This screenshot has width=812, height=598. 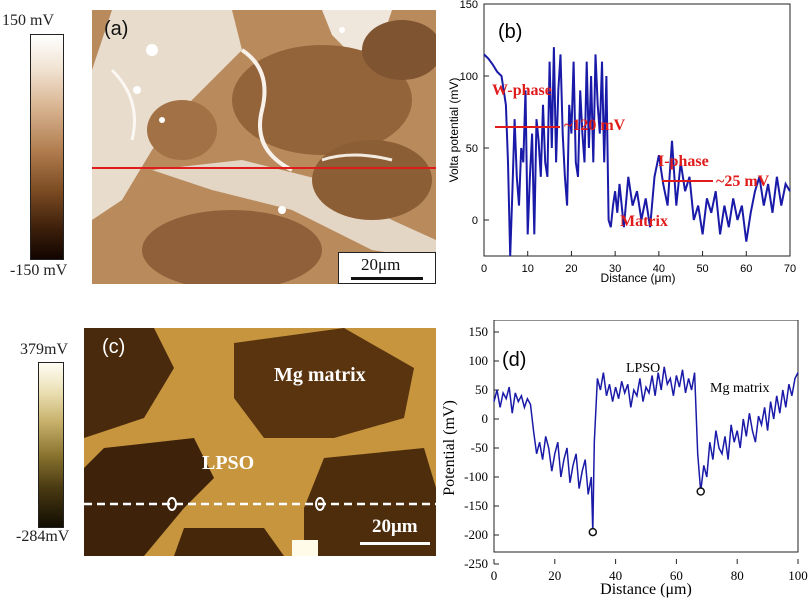 What do you see at coordinates (44, 349) in the screenshot?
I see `colorbar-c-max: 379mV` at bounding box center [44, 349].